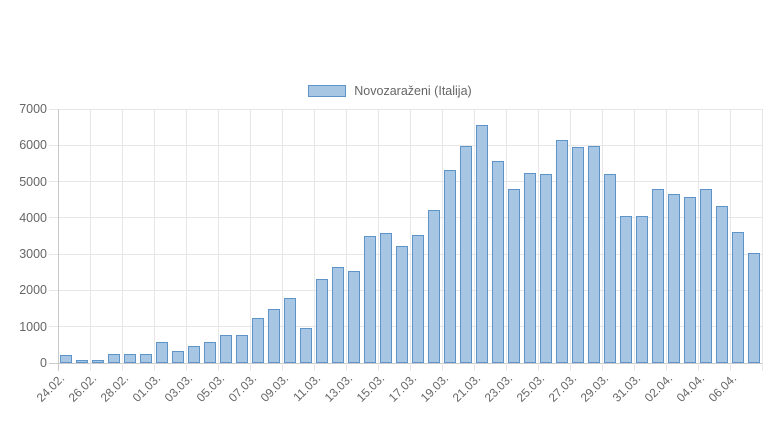 This screenshot has height=439, width=768. Describe the element at coordinates (370, 299) in the screenshot. I see `bar-14.03.` at that location.